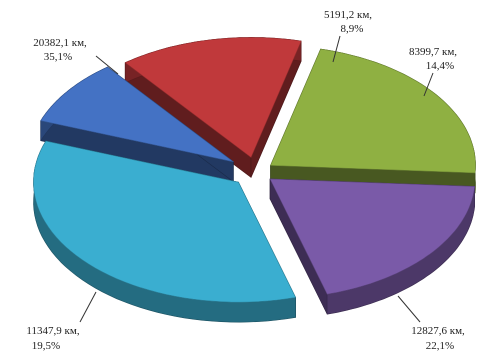  I want to click on slice-value-label-3: 11347,9 км,, so click(52, 331).